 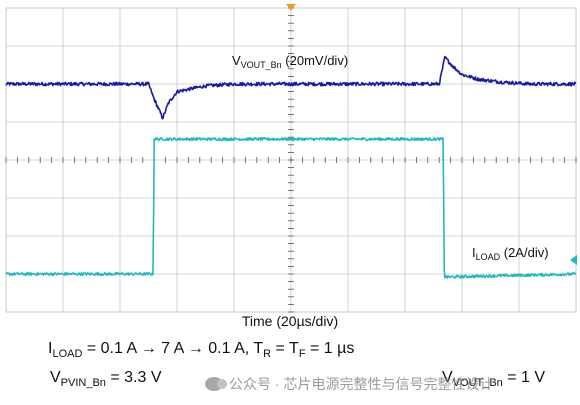 I want to click on x-axis-label: Time (20µs/div), so click(x=290, y=321).